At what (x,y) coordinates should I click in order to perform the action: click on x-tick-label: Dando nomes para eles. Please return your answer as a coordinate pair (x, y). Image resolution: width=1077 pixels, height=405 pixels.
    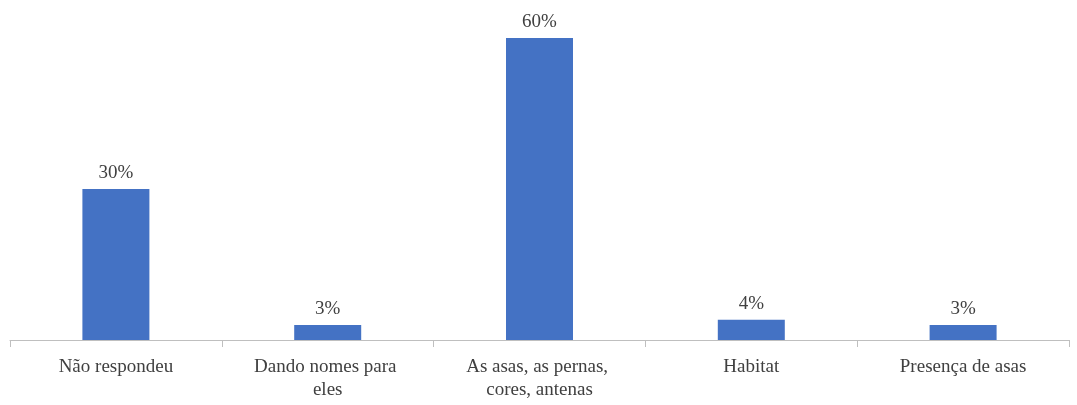
    Looking at the image, I should click on (328, 377).